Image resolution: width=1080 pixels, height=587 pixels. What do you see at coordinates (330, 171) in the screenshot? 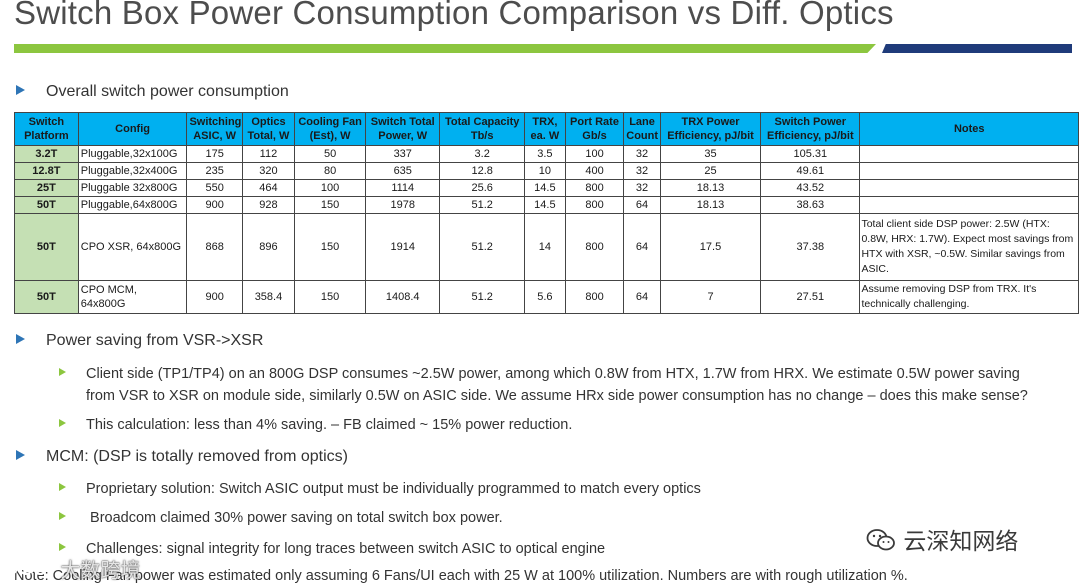
I see `table-cell: 80` at bounding box center [330, 171].